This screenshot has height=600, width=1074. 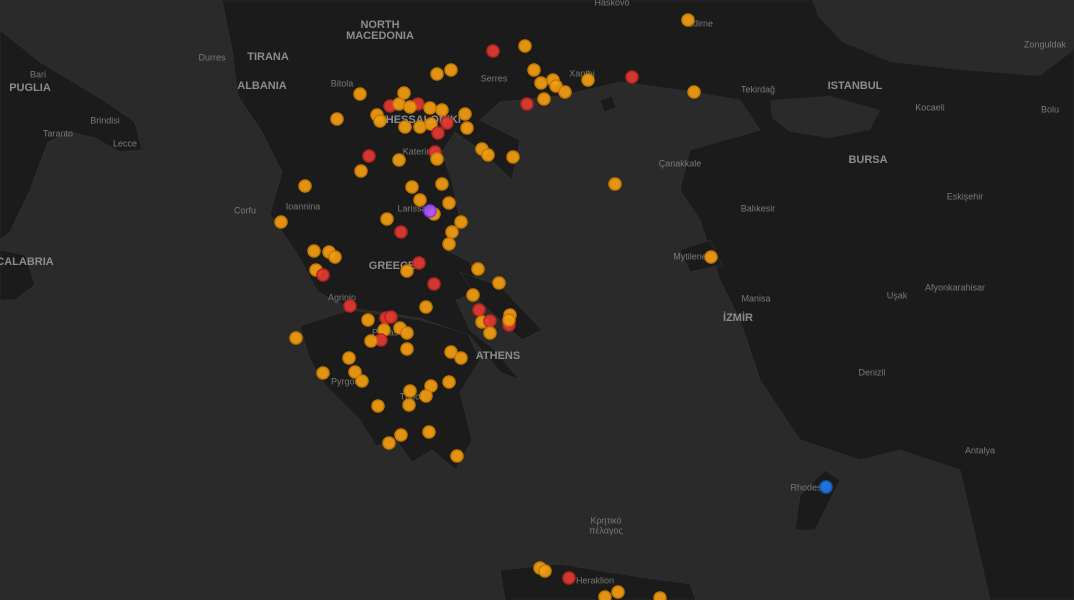 I want to click on place-label: Katerini, so click(x=418, y=151).